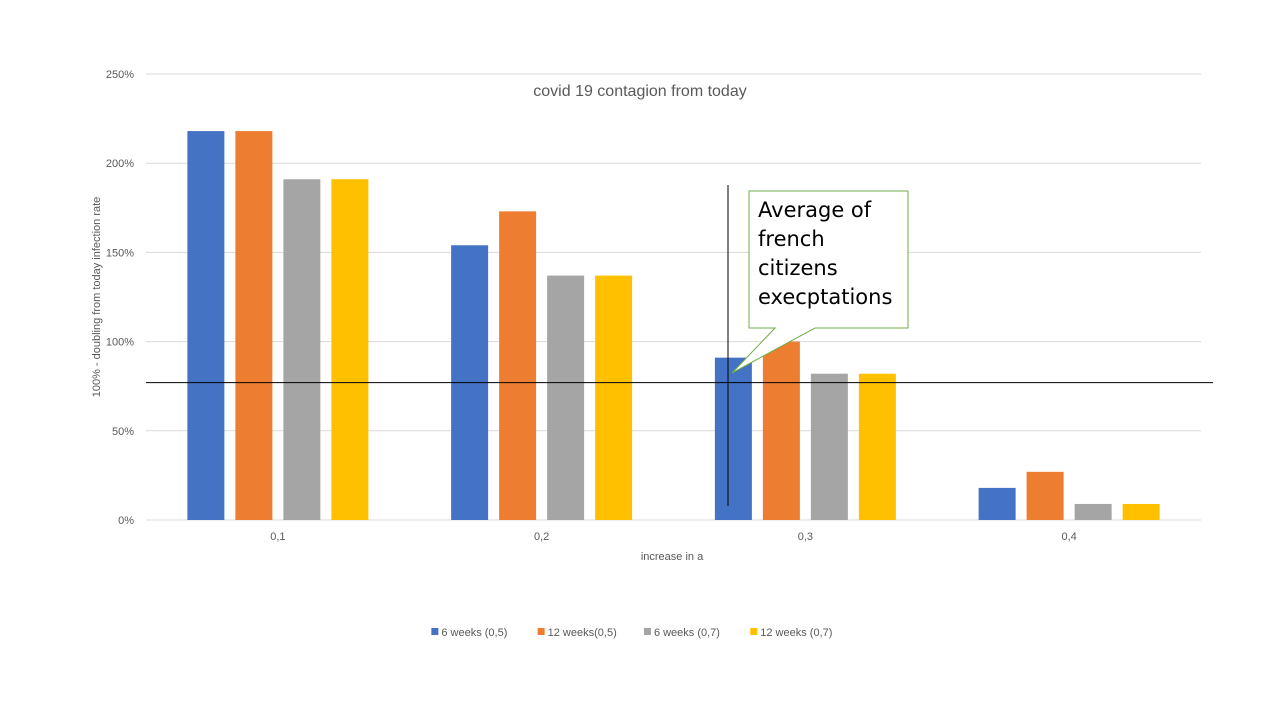 The image size is (1280, 720). Describe the element at coordinates (277, 537) in the screenshot. I see `x-tick-label: 0,1` at that location.